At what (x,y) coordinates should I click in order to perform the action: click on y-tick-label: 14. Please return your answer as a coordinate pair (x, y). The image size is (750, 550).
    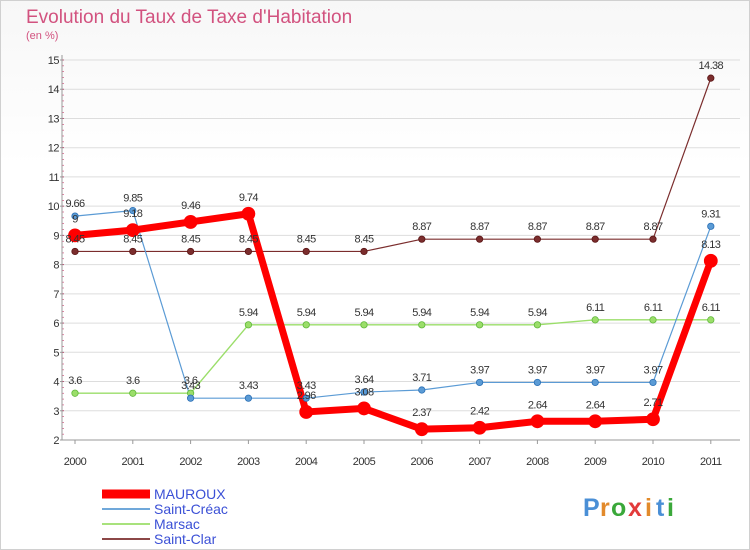
    Looking at the image, I should click on (54, 90).